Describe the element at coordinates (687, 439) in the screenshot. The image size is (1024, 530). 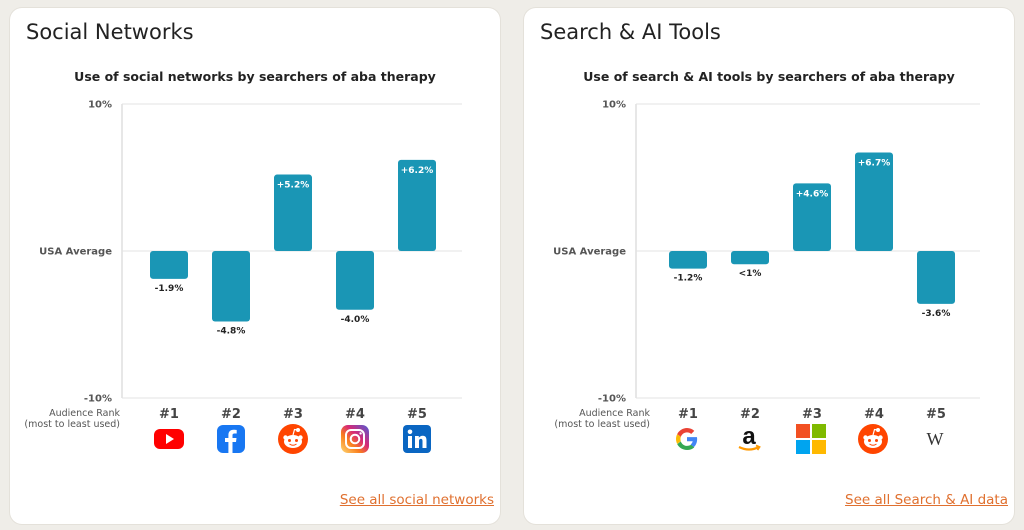
I see `google-icon` at that location.